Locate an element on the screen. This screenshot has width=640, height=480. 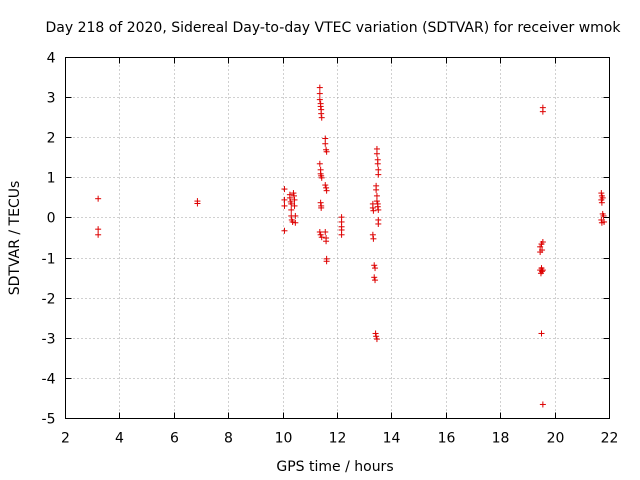
x-axis-label: GPS time / hours is located at coordinates (334, 467).